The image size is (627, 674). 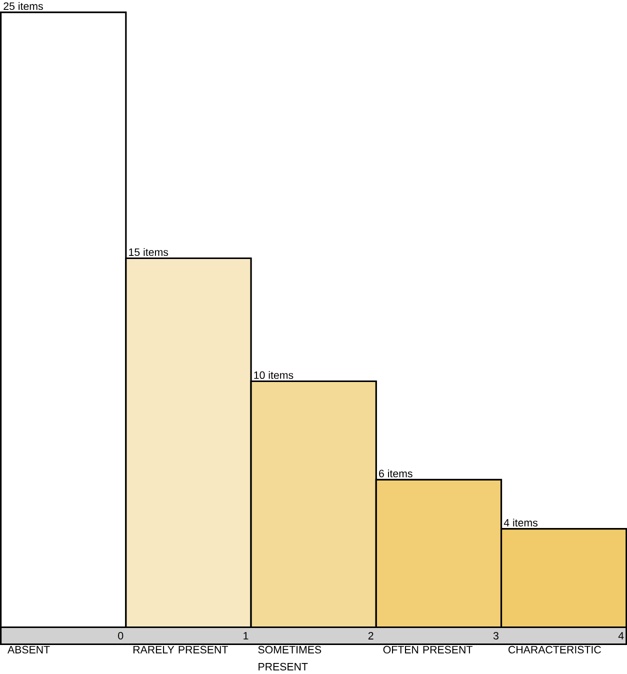 I want to click on text: 0, so click(x=121, y=636).